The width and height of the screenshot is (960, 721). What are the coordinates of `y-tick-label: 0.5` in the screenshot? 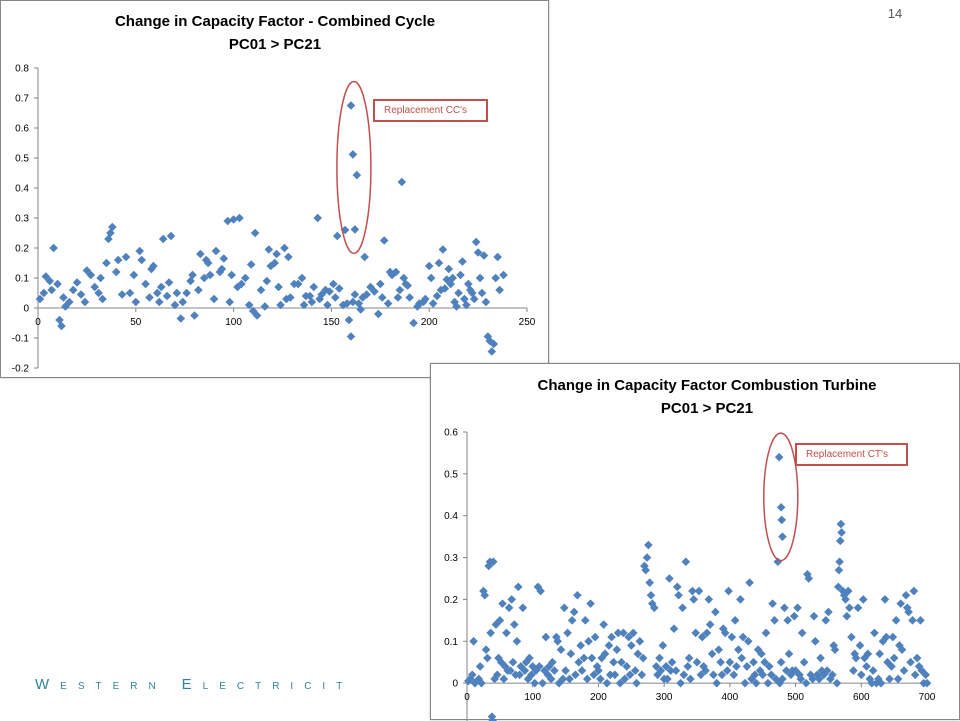 It's located at (451, 474).